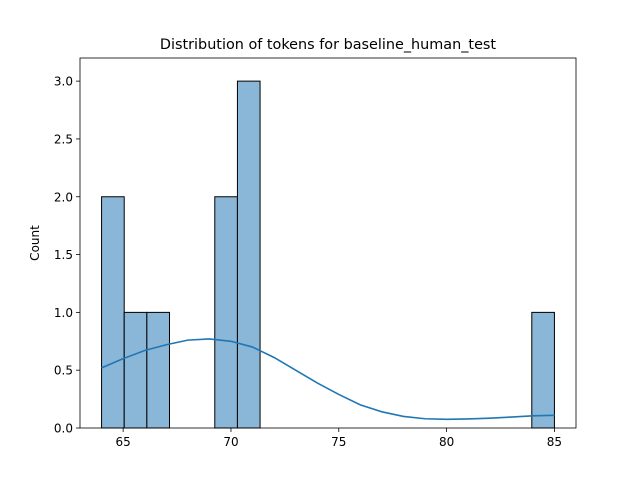 The height and width of the screenshot is (480, 640). Describe the element at coordinates (554, 442) in the screenshot. I see `x-tick-label: 85` at that location.